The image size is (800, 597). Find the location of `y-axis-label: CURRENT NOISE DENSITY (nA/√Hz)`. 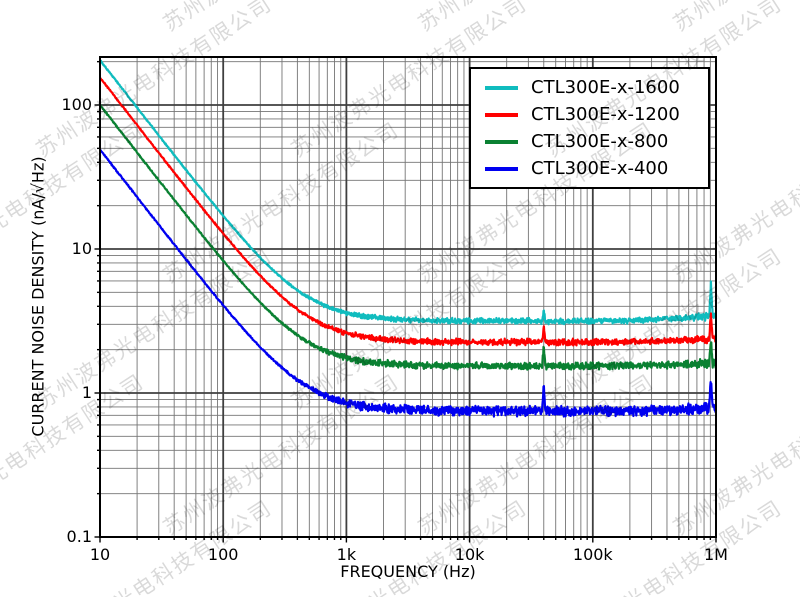

y-axis-label: CURRENT NOISE DENSITY (nA/√Hz) is located at coordinates (38, 296).